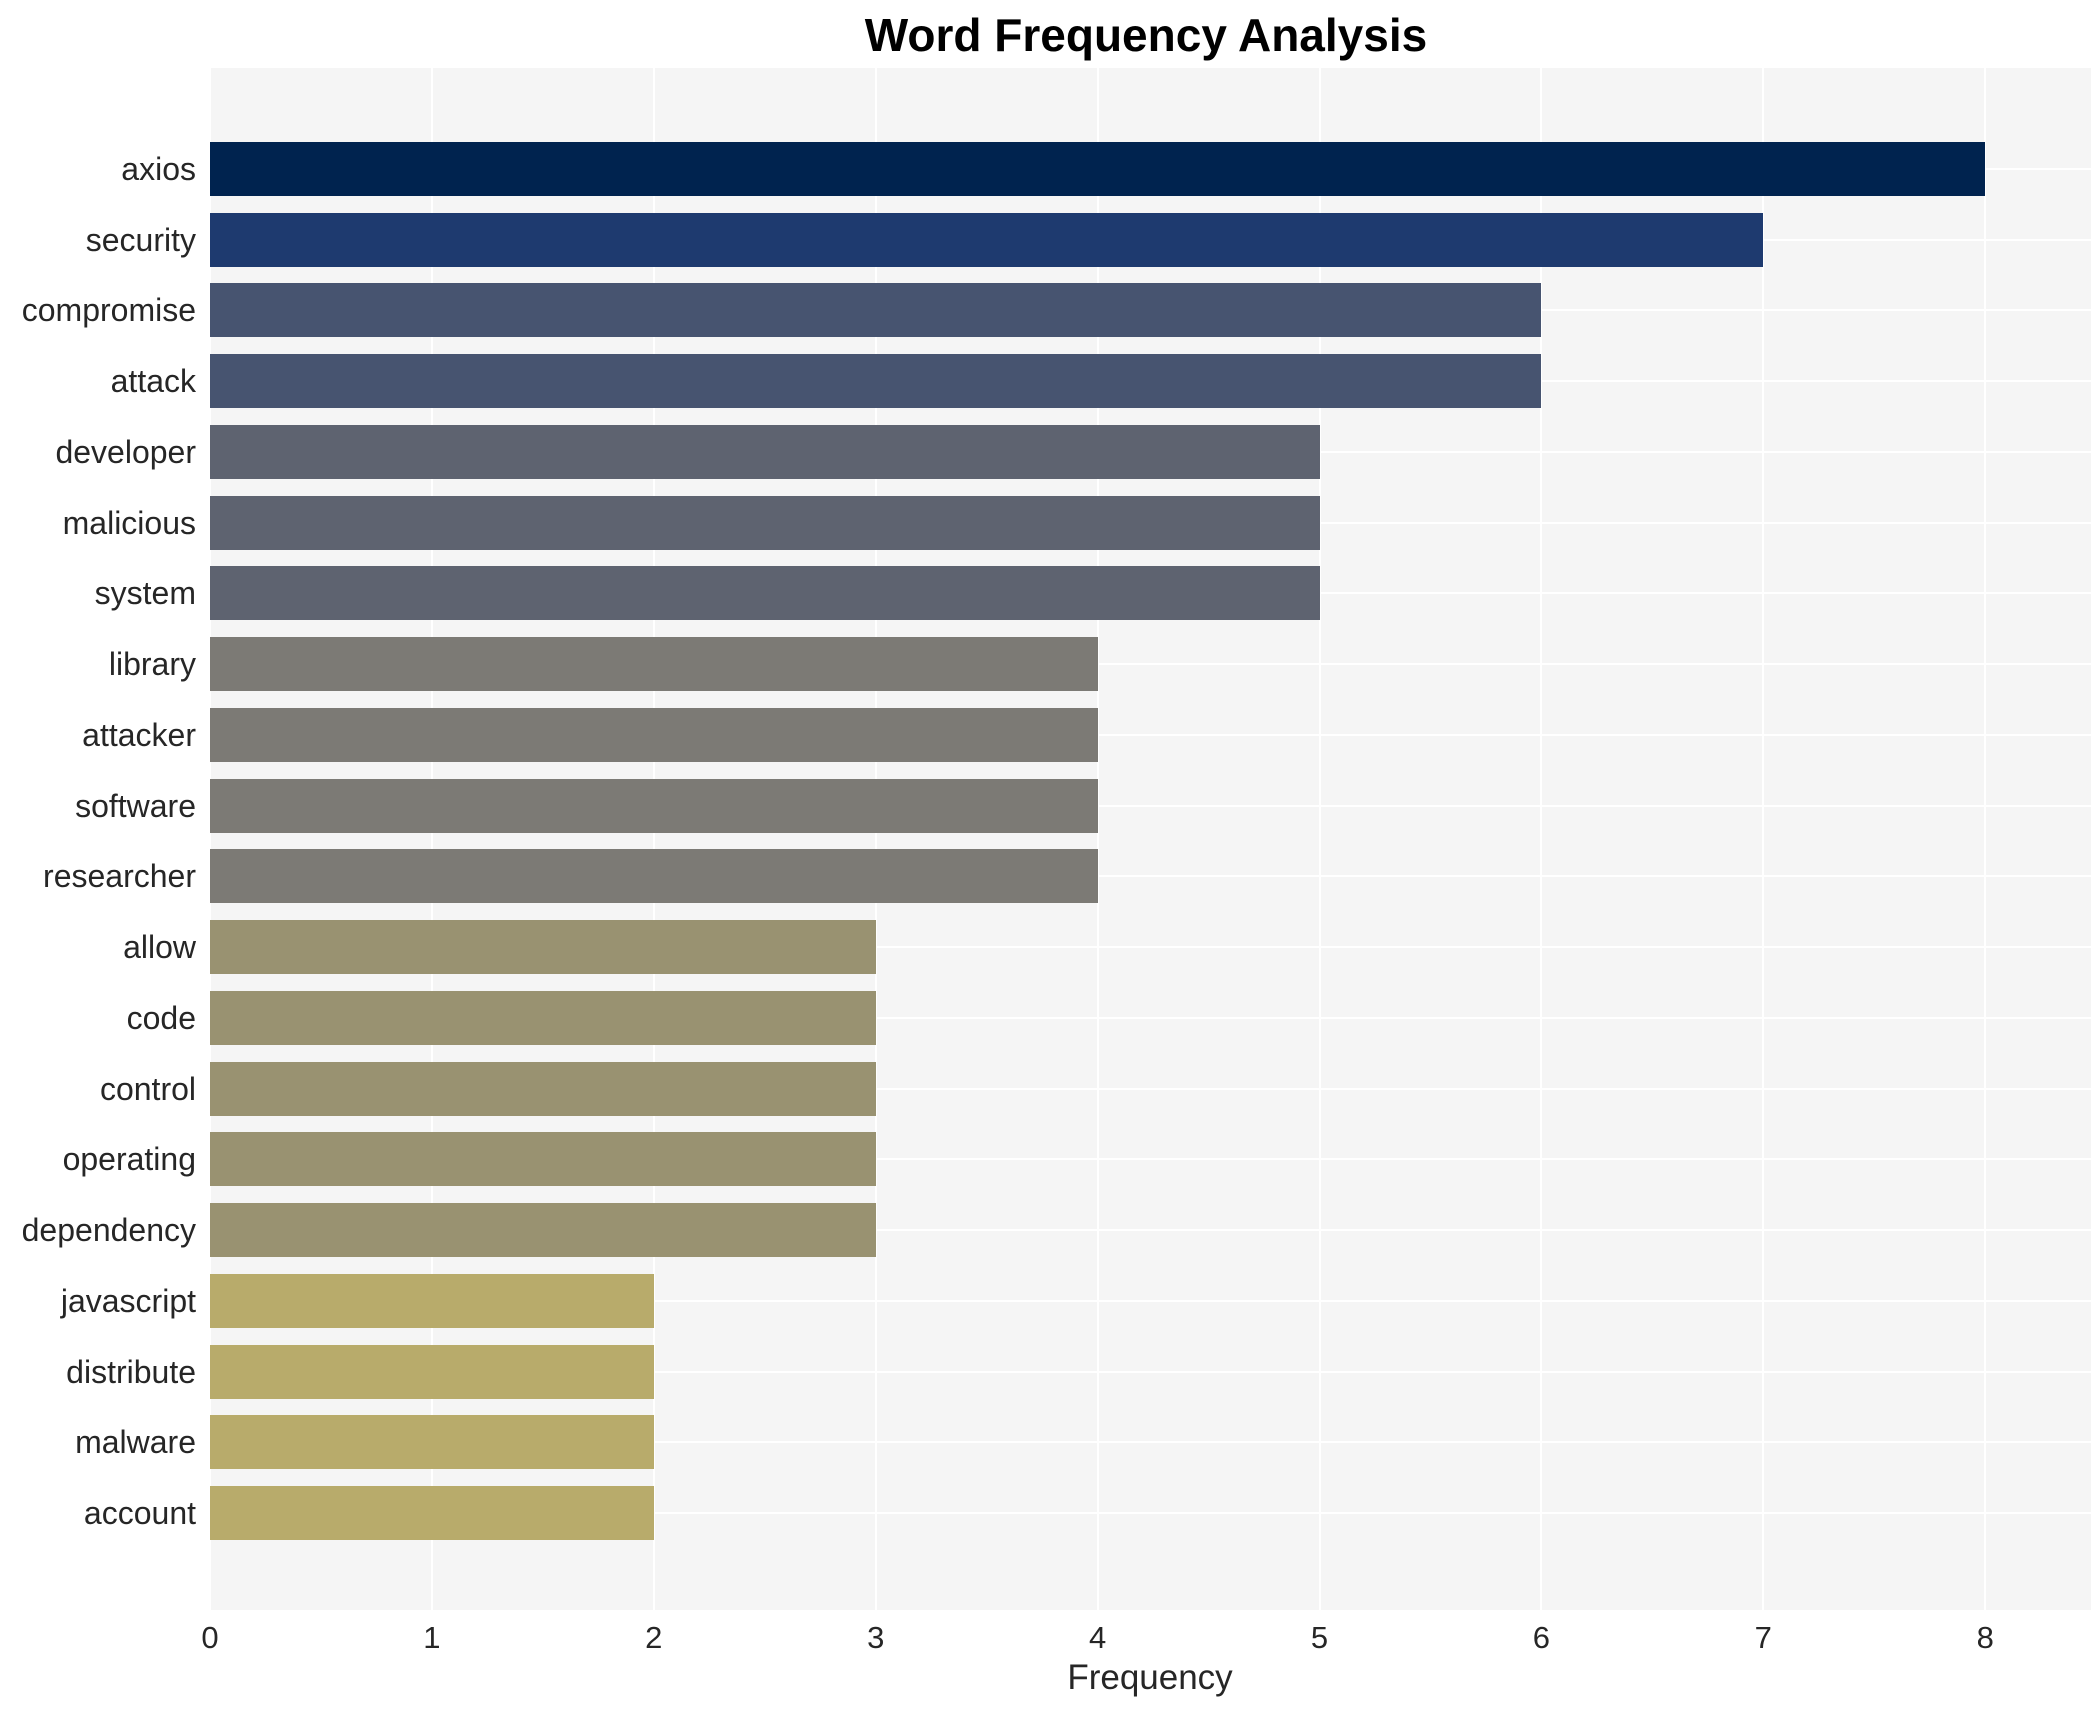 This screenshot has width=2091, height=1710. I want to click on x-tick-label-0: 0, so click(210, 1637).